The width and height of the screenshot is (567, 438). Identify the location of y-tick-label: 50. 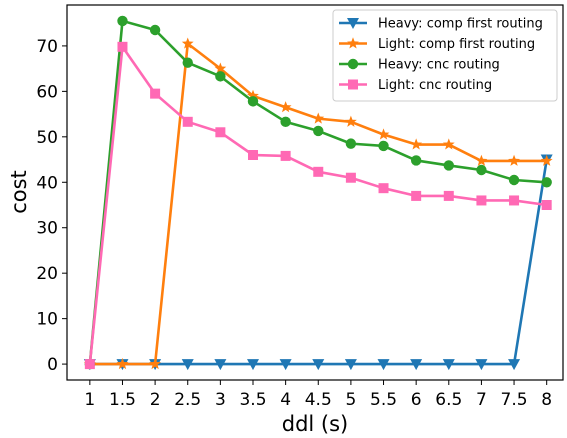
(47, 138).